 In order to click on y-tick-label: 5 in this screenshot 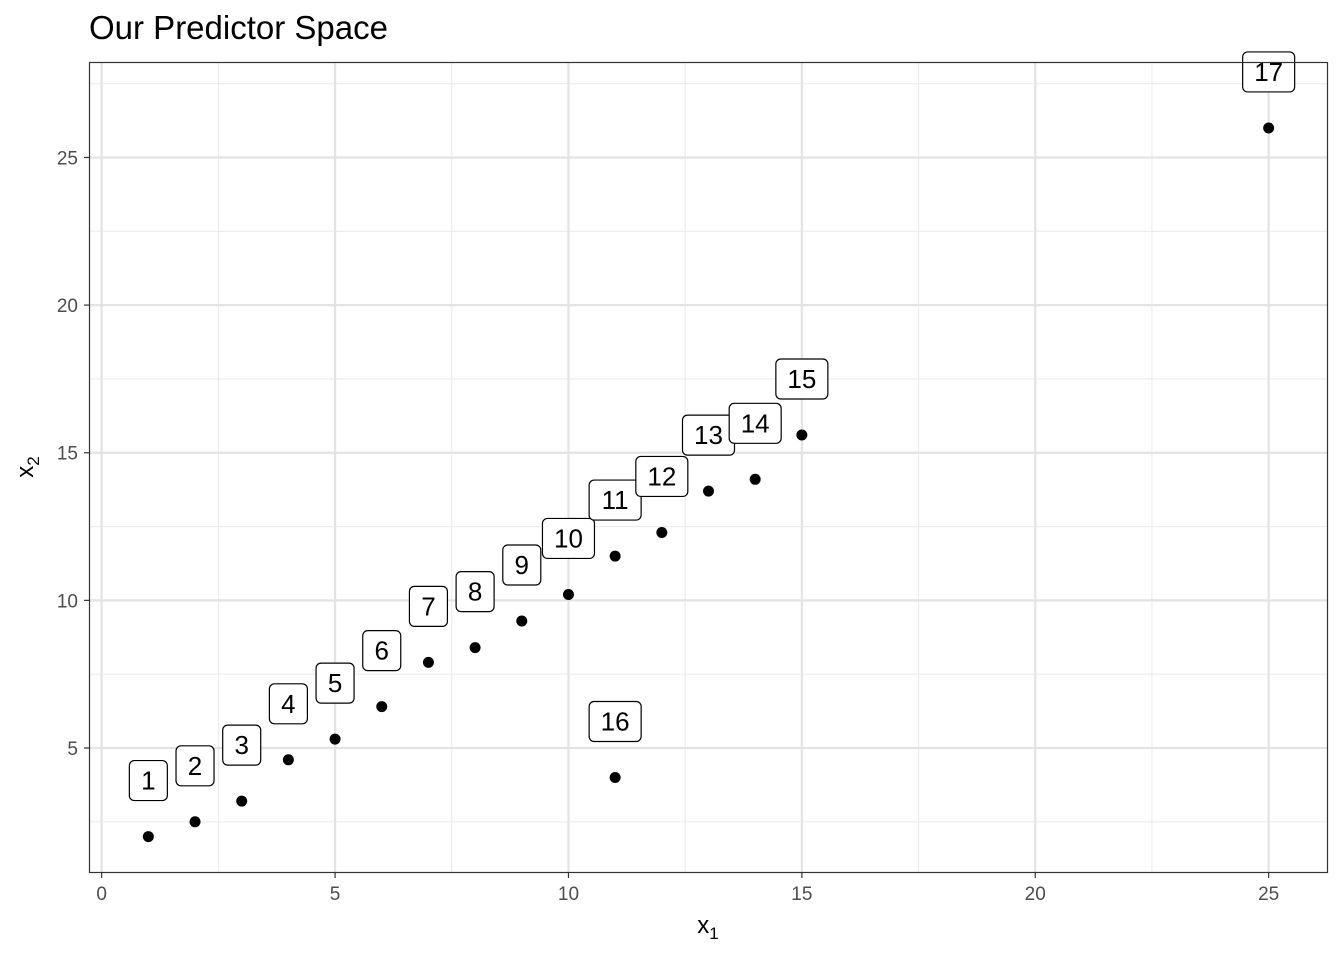, I will do `click(72, 749)`.